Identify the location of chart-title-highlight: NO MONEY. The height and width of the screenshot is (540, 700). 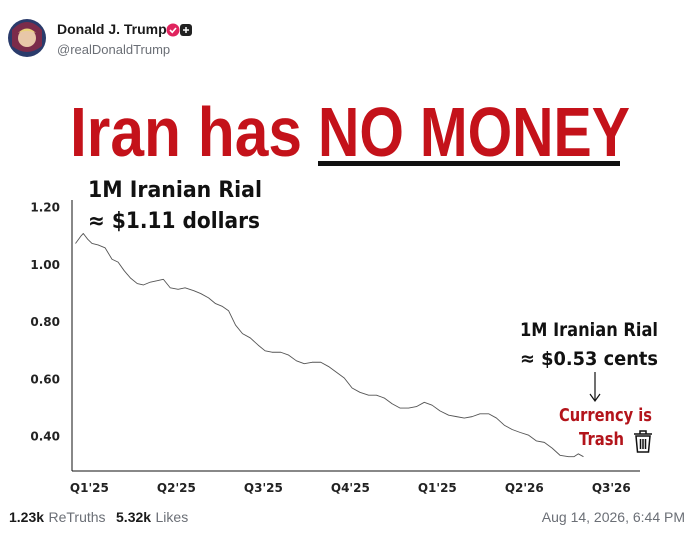
(474, 132).